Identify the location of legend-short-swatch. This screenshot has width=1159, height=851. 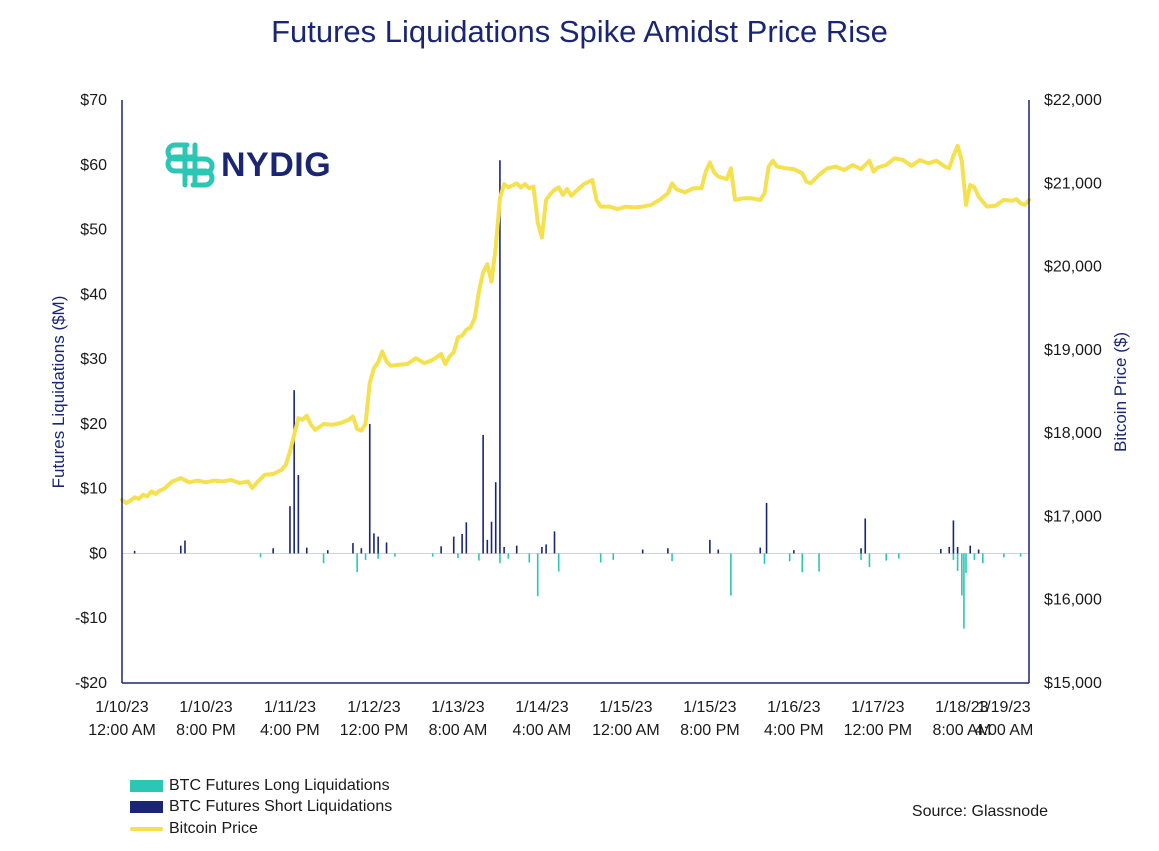
(146, 807).